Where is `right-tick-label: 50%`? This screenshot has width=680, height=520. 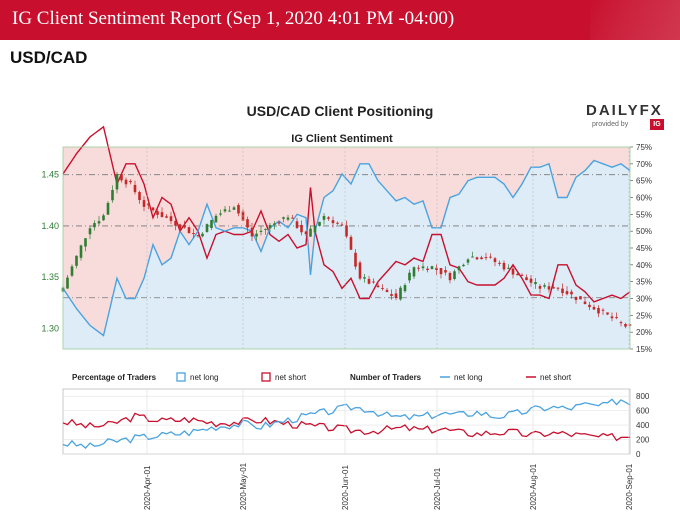 right-tick-label: 50% is located at coordinates (644, 231).